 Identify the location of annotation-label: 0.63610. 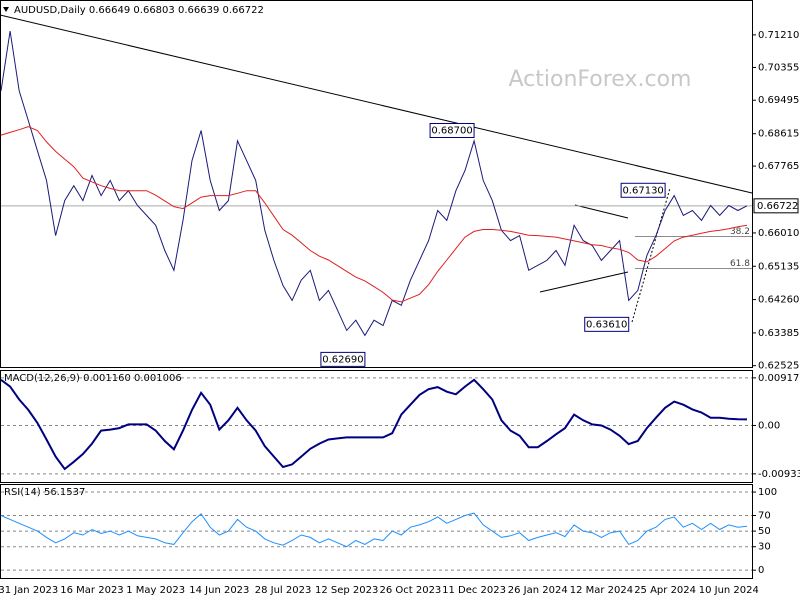
(606, 324).